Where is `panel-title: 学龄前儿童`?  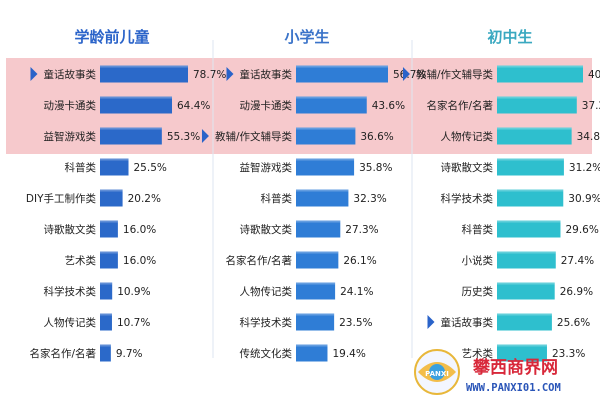 panel-title: 学龄前儿童 is located at coordinates (111, 37).